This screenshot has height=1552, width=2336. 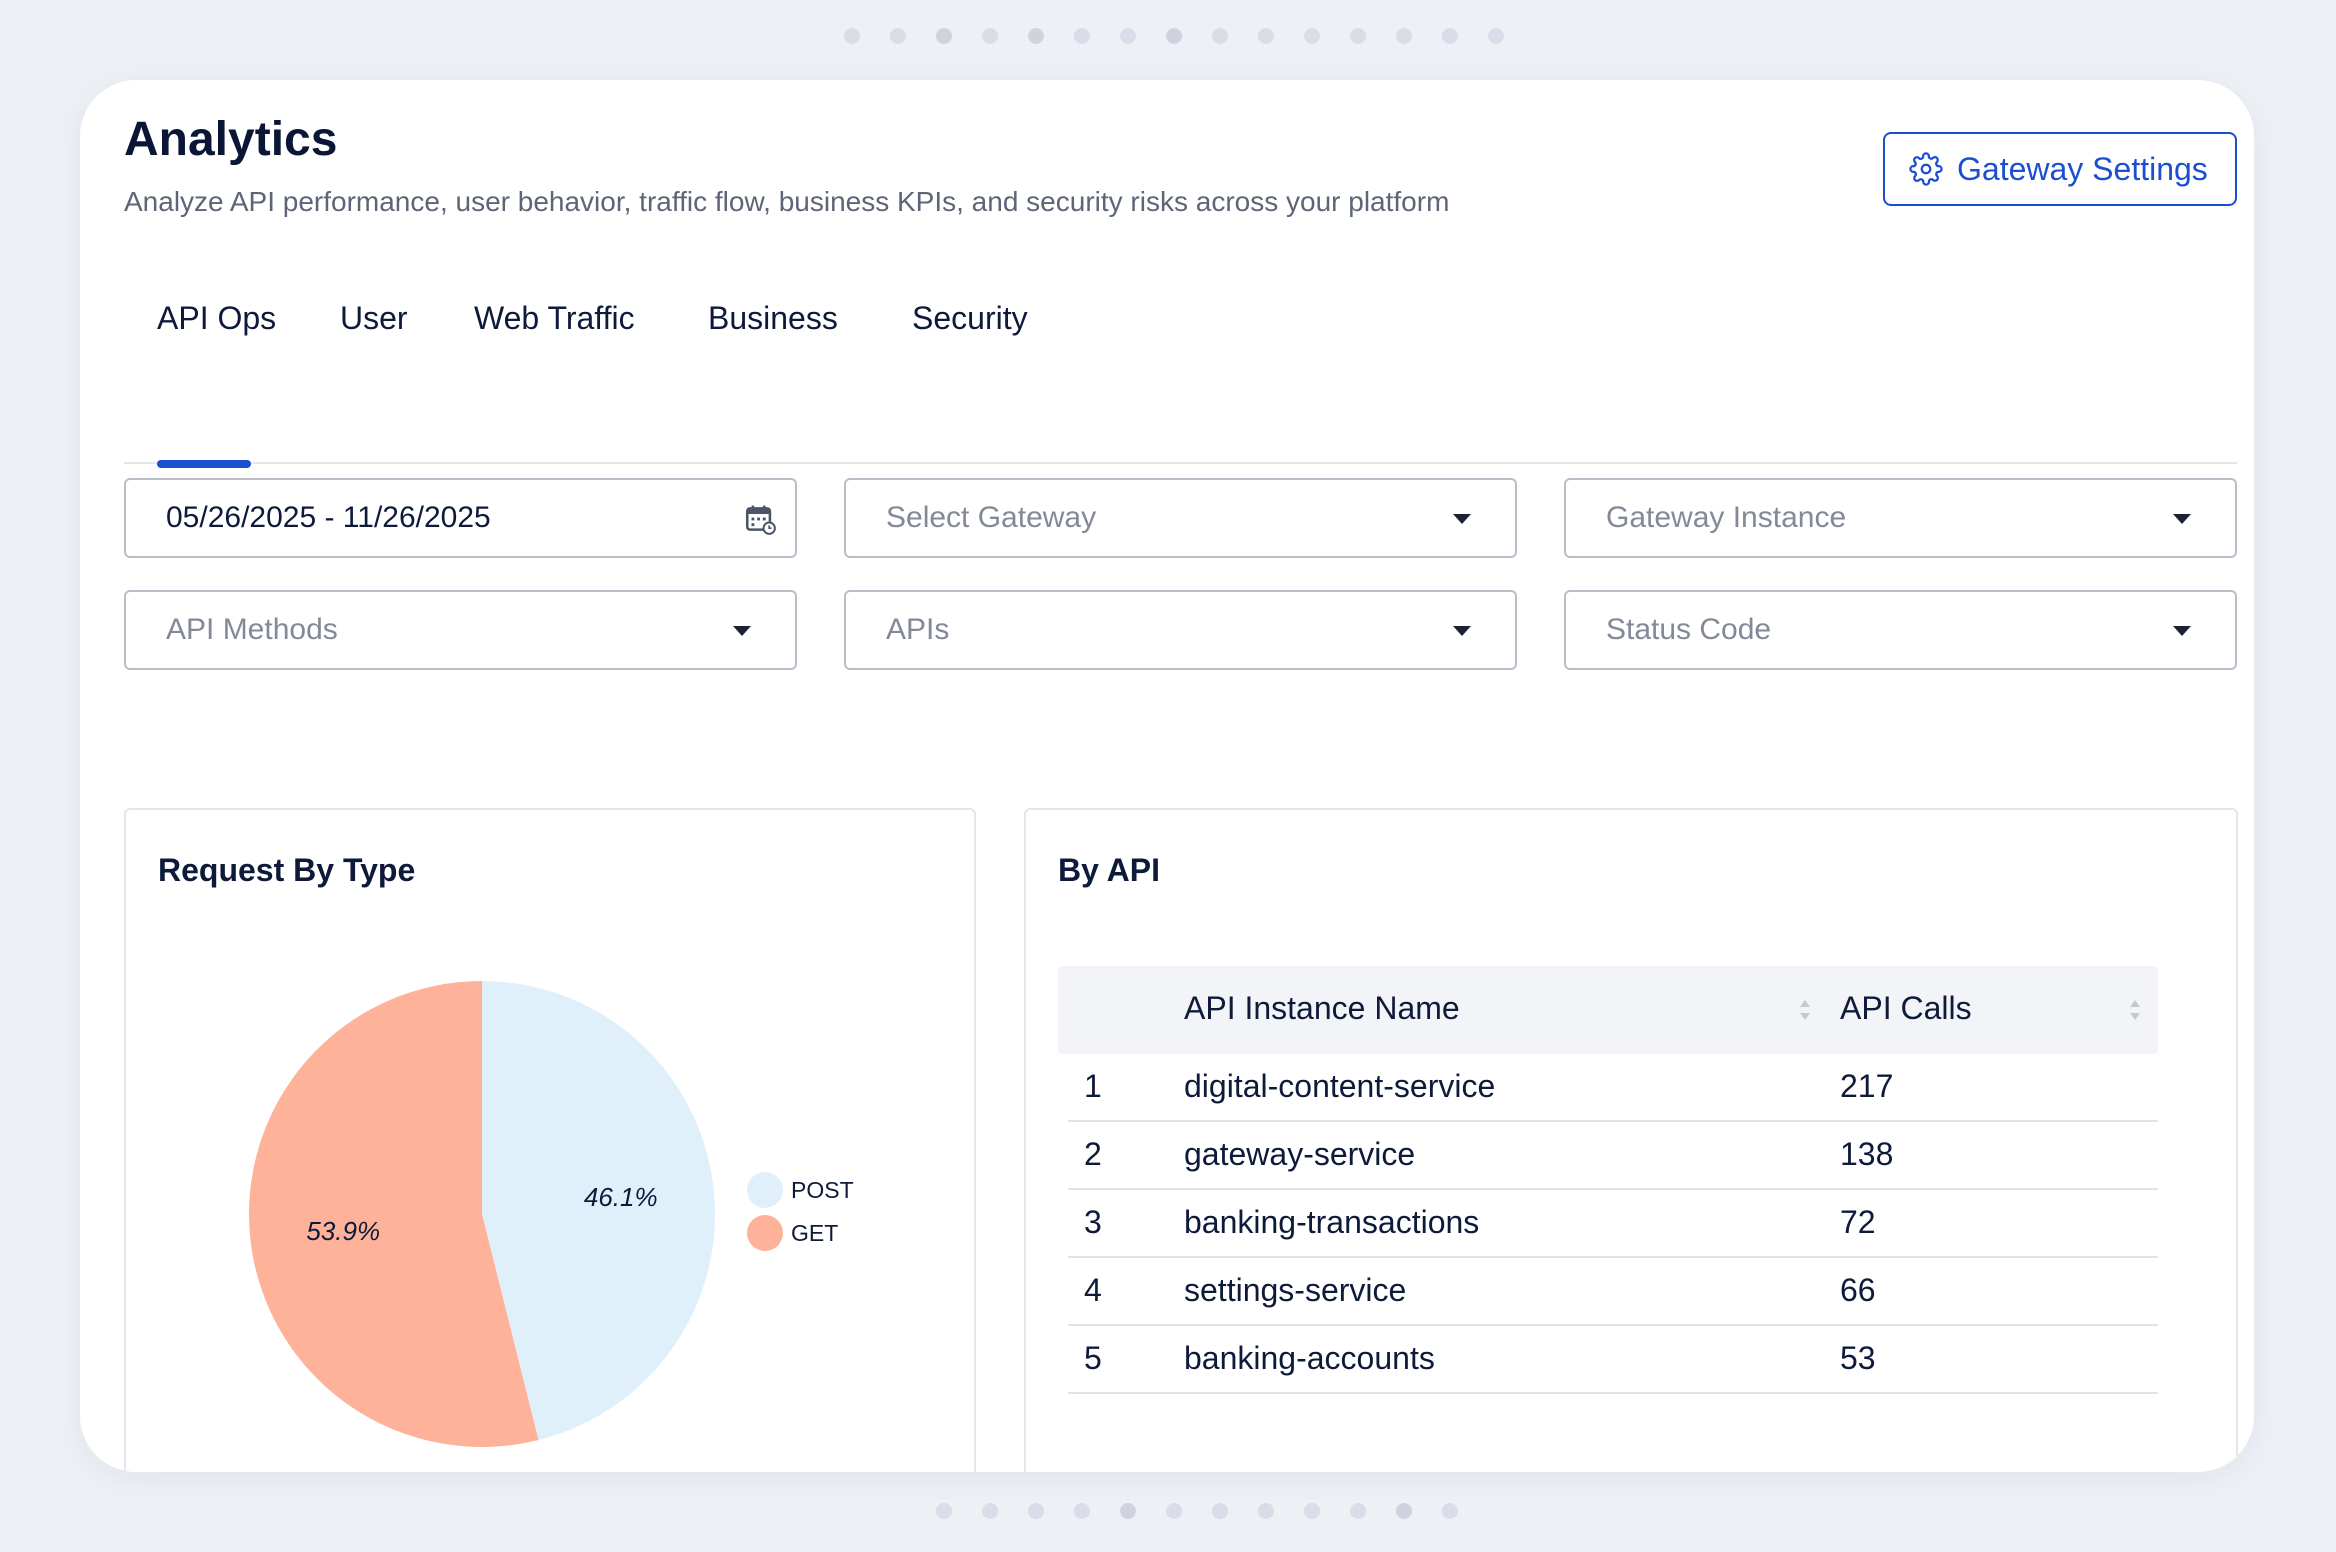 What do you see at coordinates (1613, 1292) in the screenshot?
I see `table-row: 4 settings-service 66` at bounding box center [1613, 1292].